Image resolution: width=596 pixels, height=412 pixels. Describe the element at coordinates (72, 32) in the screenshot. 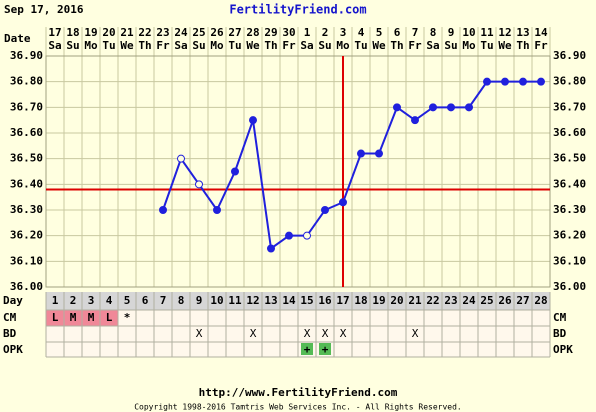

I see `date-label: 18` at that location.